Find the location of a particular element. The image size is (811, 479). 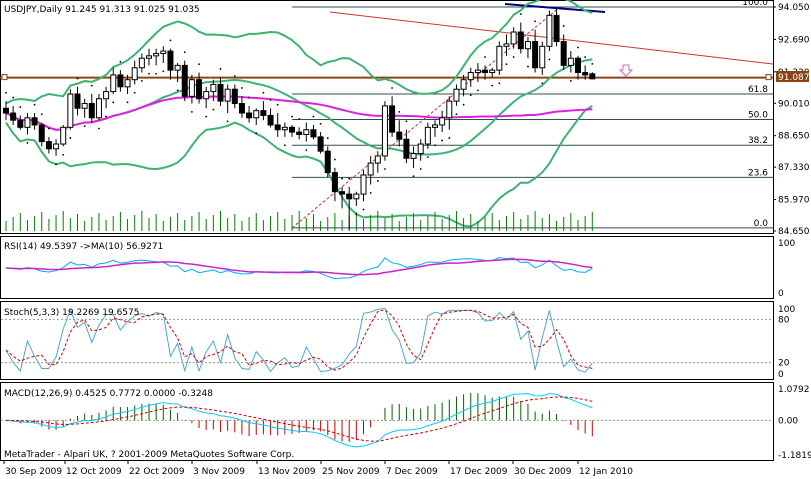

date-label: 30 Sep 2009 is located at coordinates (33, 472).